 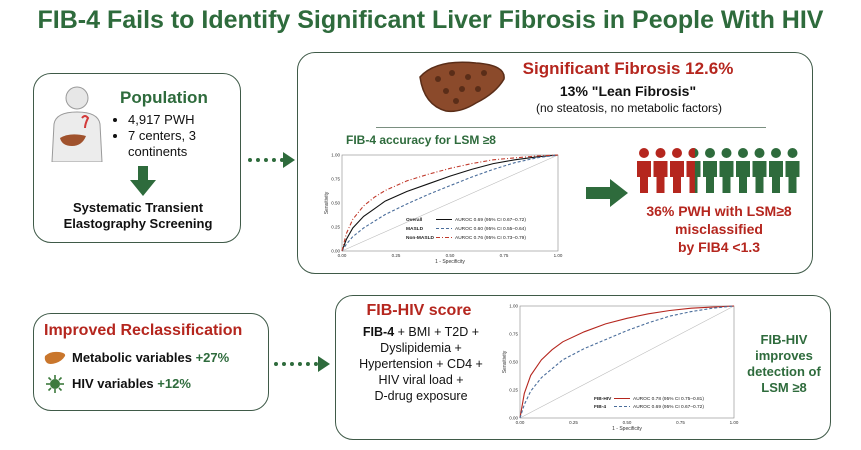 I want to click on misclassified-line3: by FIB4 <1.3, so click(x=719, y=247).